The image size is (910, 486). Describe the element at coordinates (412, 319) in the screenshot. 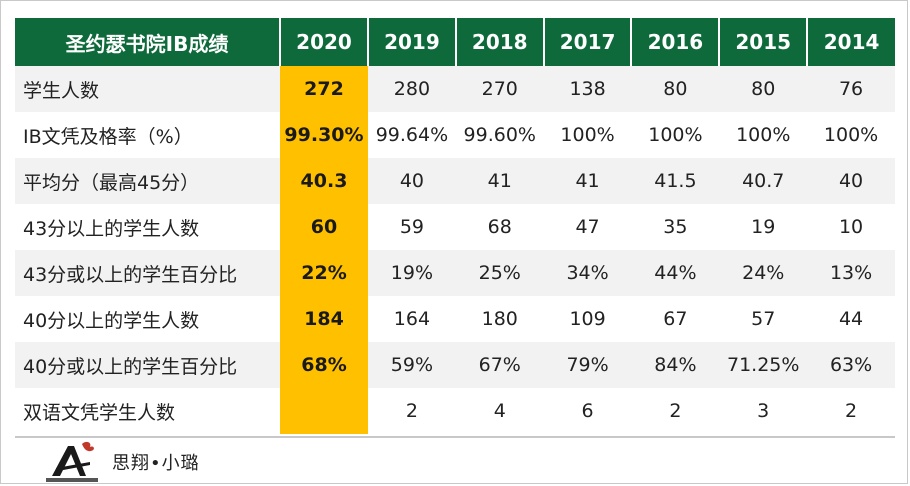

I see `table-cell: 164` at that location.